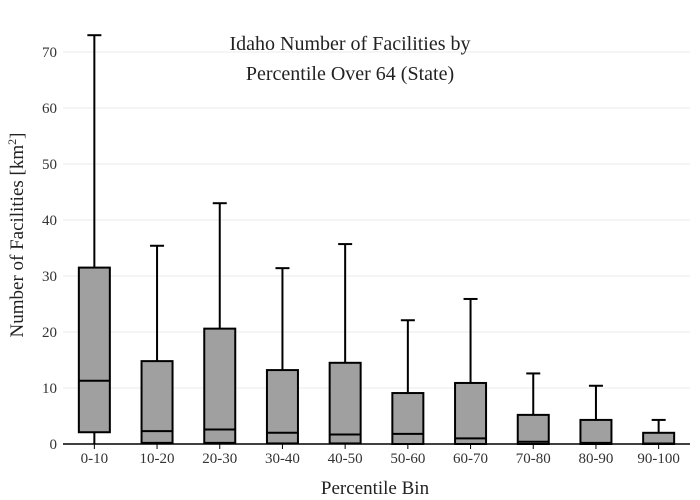  I want to click on y-axis-title-close: ], so click(17, 136).